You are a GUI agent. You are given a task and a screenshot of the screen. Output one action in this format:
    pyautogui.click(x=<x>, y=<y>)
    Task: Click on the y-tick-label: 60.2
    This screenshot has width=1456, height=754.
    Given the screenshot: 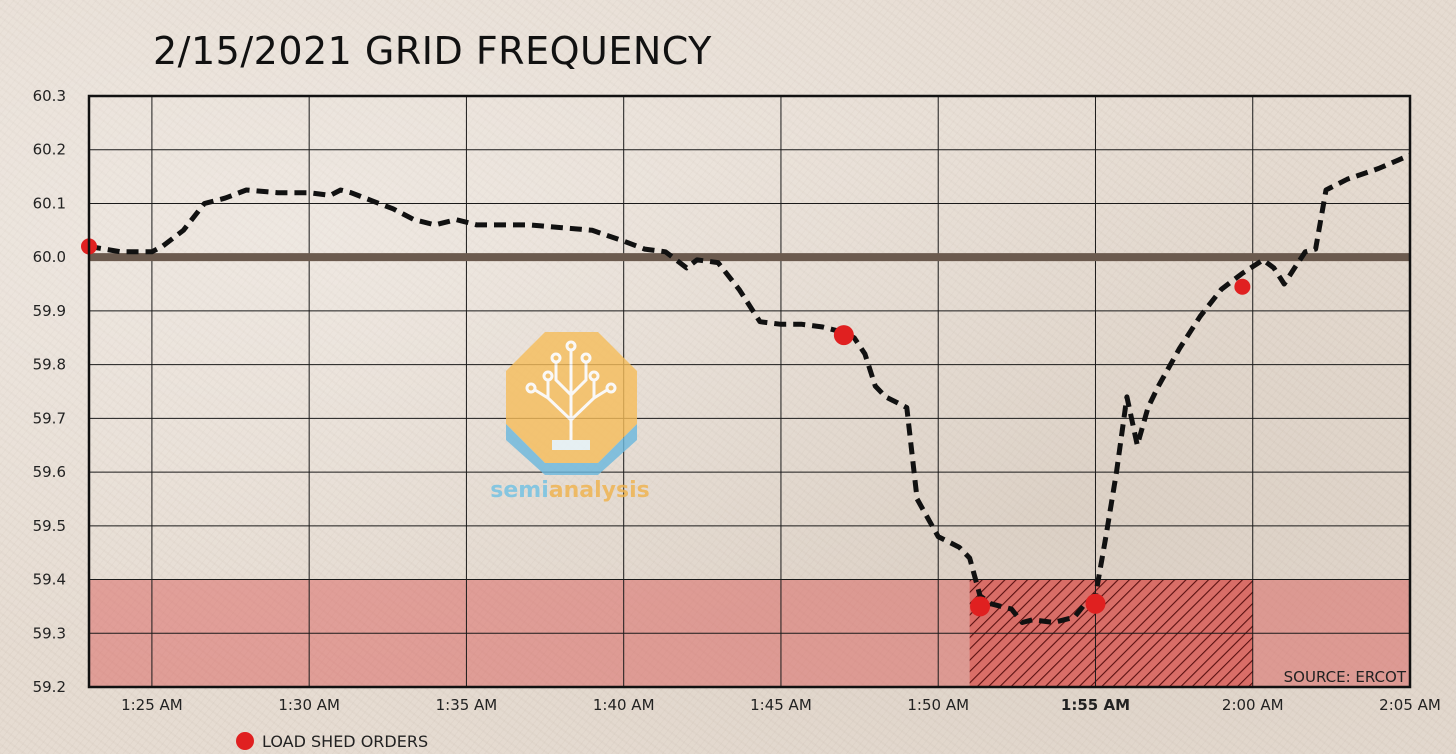 What is the action you would take?
    pyautogui.click(x=49, y=150)
    